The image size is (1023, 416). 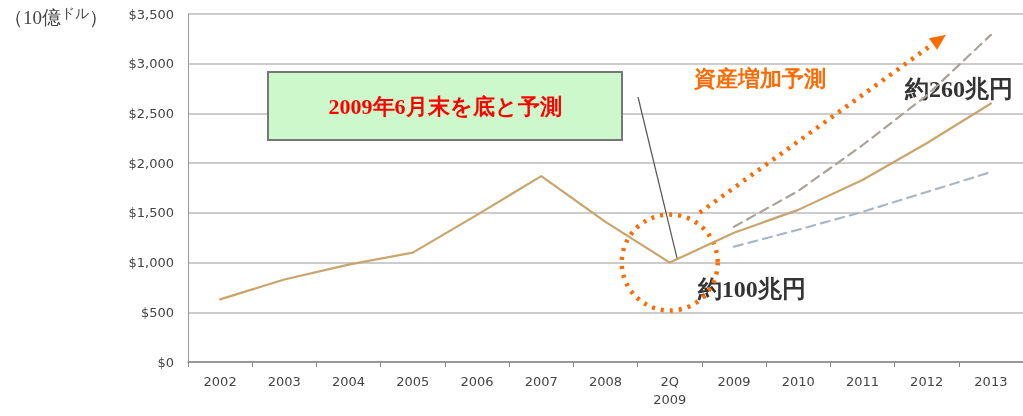 I want to click on x-tick-label: 2010, so click(x=798, y=381).